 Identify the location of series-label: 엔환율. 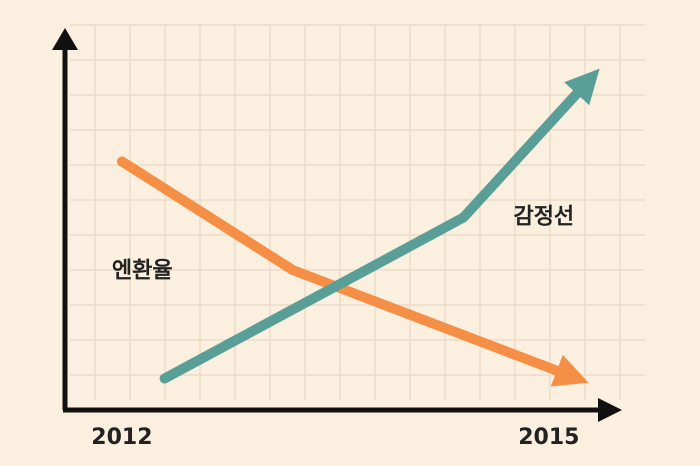
(142, 271).